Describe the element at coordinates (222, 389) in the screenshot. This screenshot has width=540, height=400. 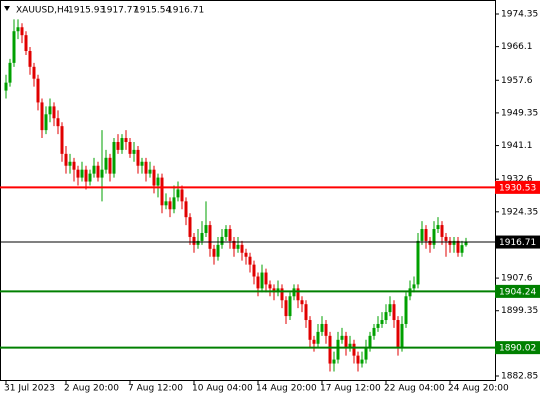
I see `x-tick-label: 10 Aug 04:00` at that location.